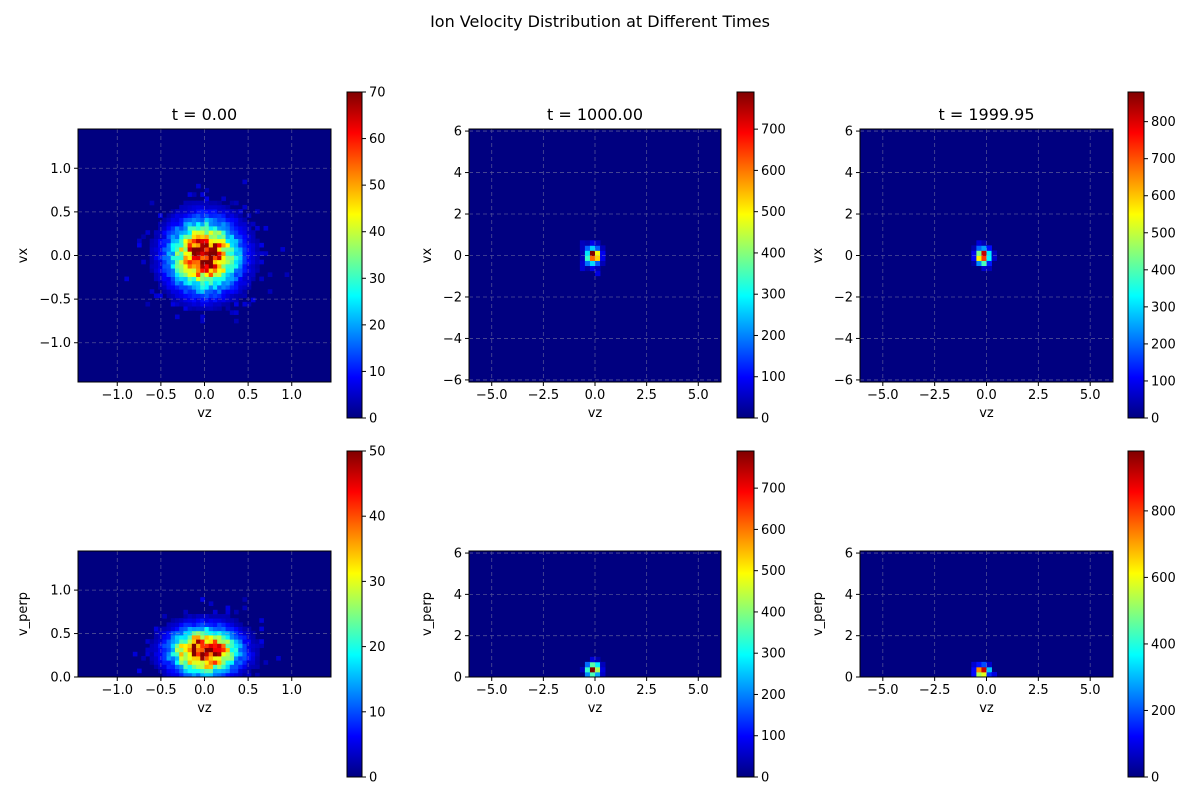  Describe the element at coordinates (986, 114) in the screenshot. I see `subplot-title: t = 1999.95` at that location.